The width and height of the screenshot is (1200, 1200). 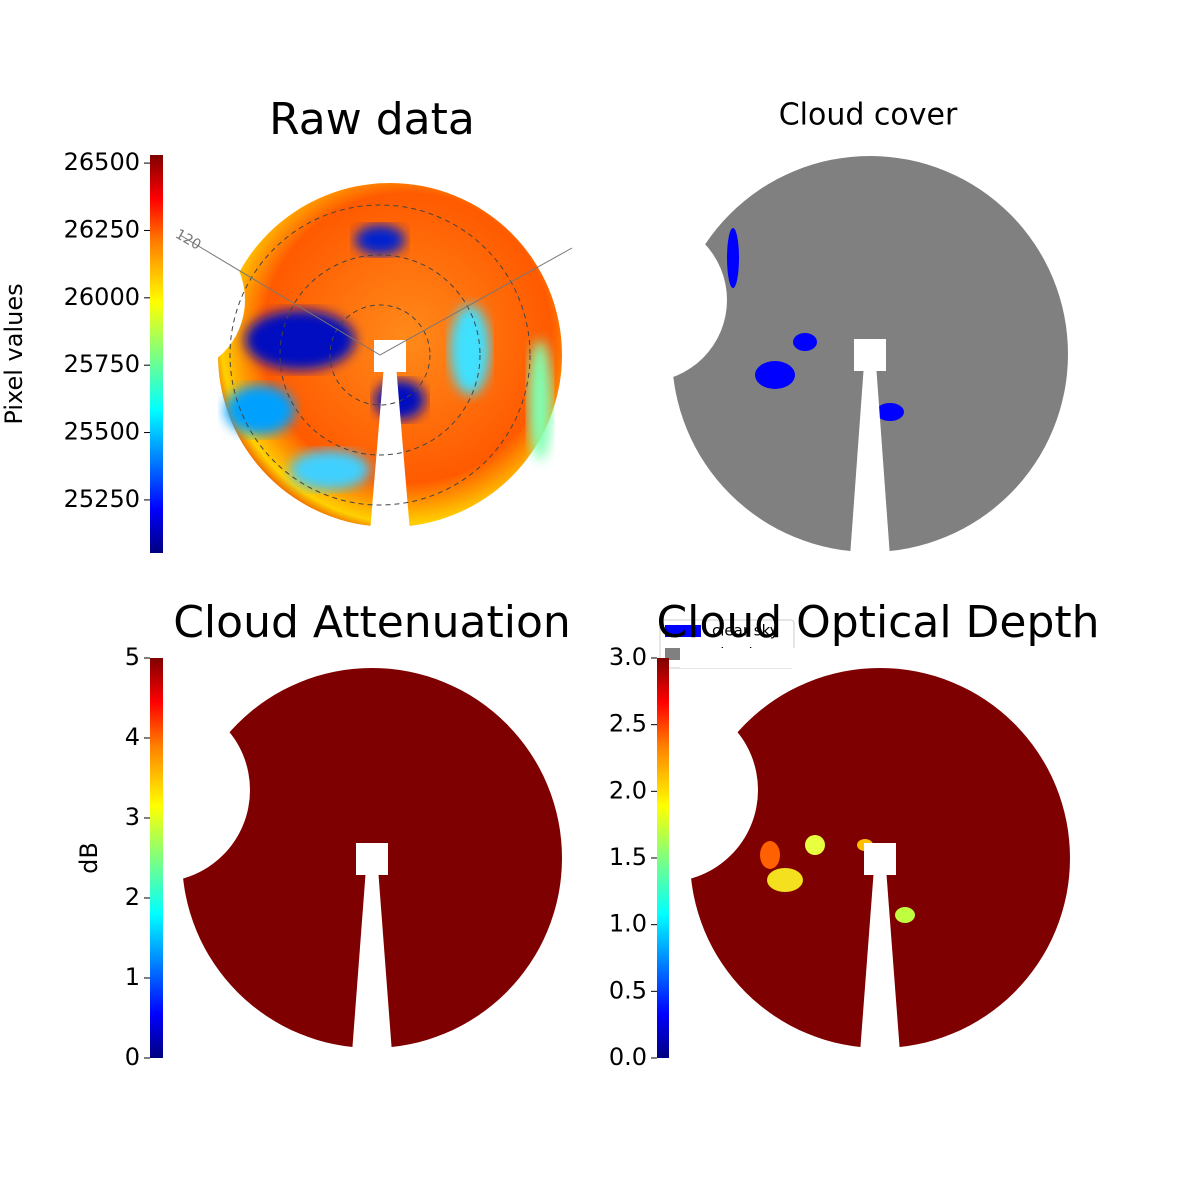 What do you see at coordinates (683, 631) in the screenshot?
I see `legend-swatch` at bounding box center [683, 631].